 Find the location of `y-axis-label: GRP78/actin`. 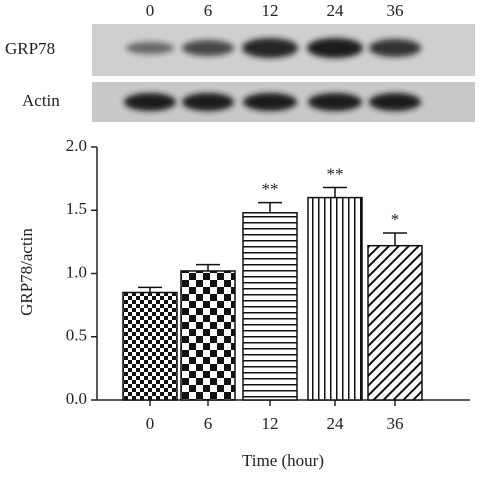

y-axis-label: GRP78/actin is located at coordinates (26, 272).